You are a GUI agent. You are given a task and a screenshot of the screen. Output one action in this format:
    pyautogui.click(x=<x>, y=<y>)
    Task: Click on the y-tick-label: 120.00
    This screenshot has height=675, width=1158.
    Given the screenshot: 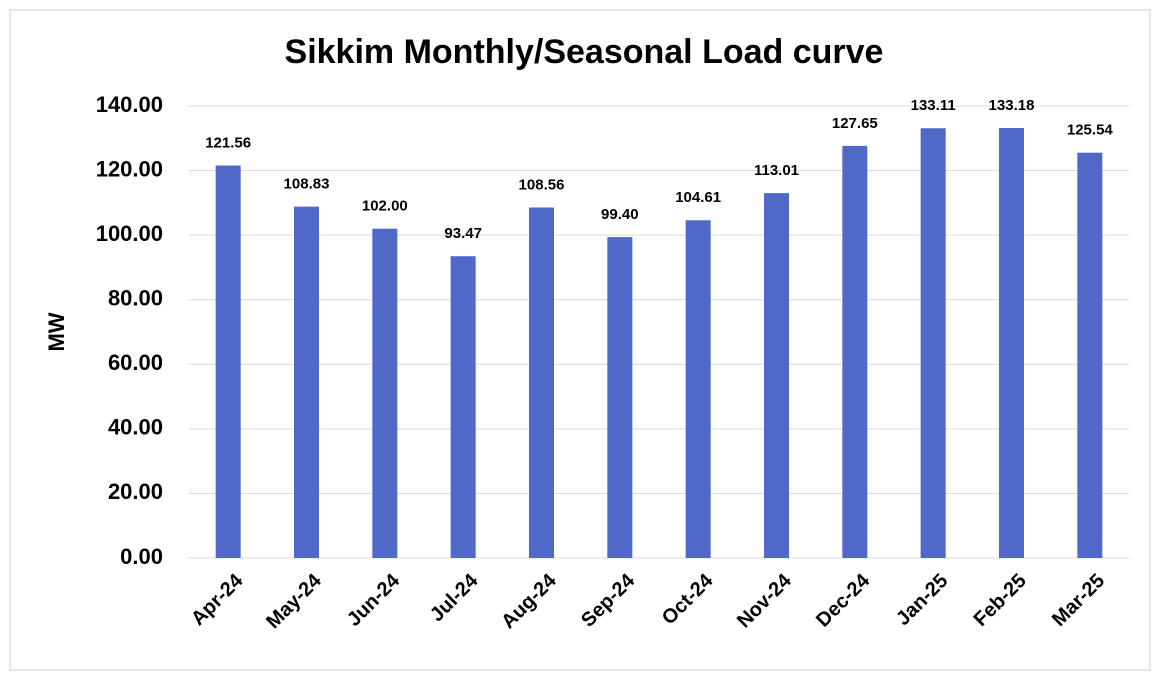 What is the action you would take?
    pyautogui.click(x=129, y=168)
    